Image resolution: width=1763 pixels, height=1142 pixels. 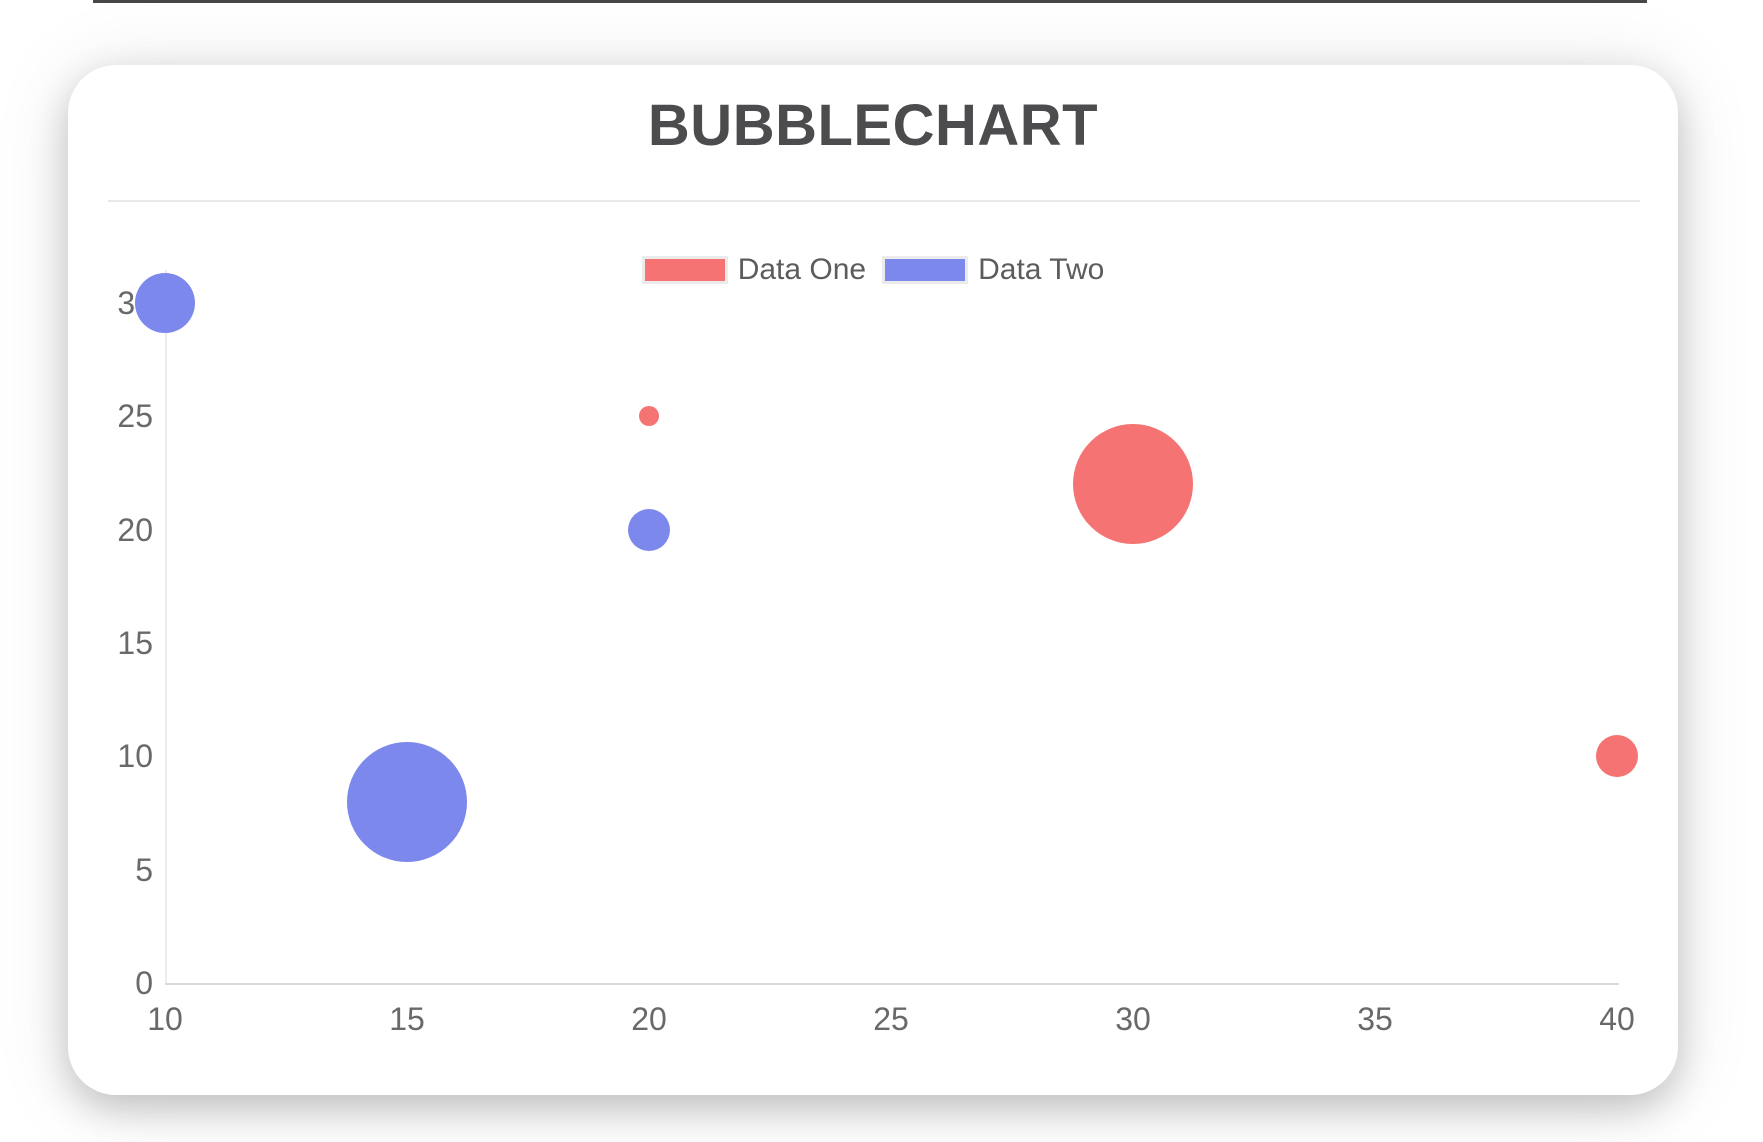 I want to click on y-tick-label: 10, so click(x=135, y=756).